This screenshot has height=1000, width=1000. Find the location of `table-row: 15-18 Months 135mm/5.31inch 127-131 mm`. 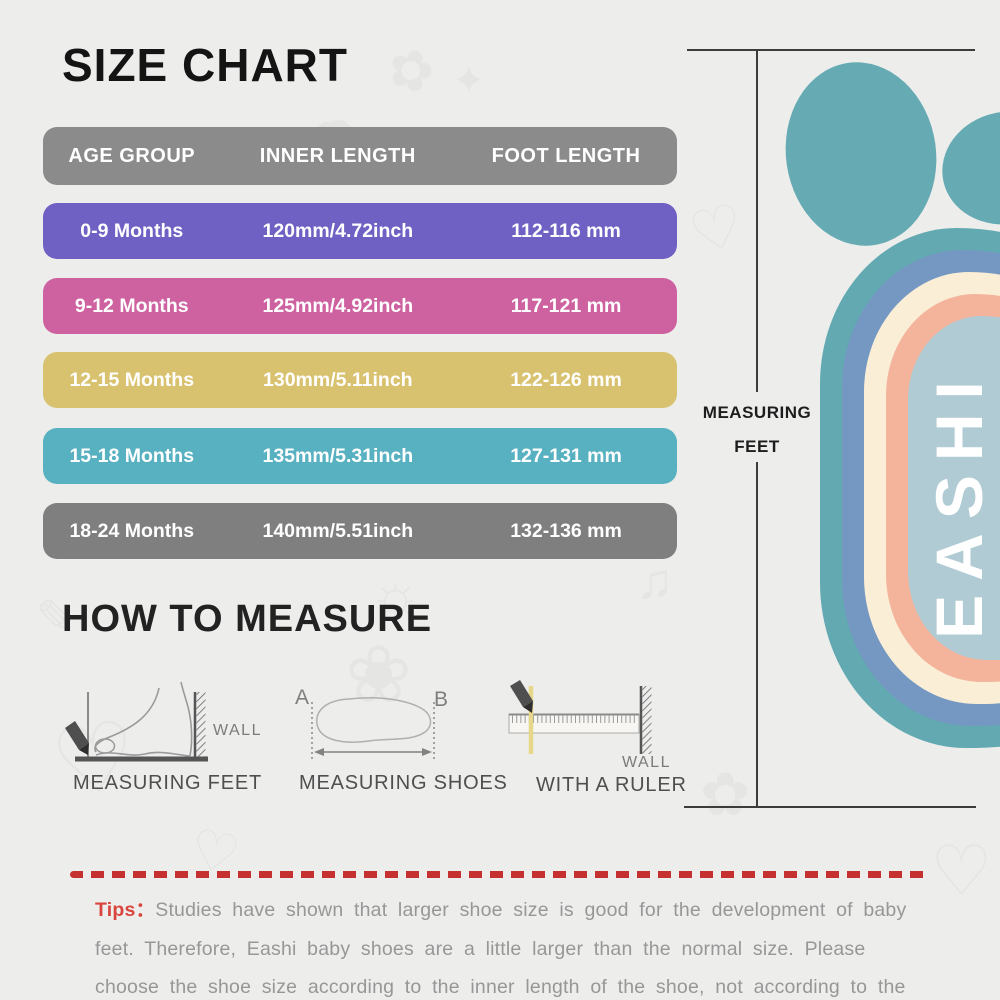

table-row: 15-18 Months 135mm/5.31inch 127-131 mm is located at coordinates (360, 456).